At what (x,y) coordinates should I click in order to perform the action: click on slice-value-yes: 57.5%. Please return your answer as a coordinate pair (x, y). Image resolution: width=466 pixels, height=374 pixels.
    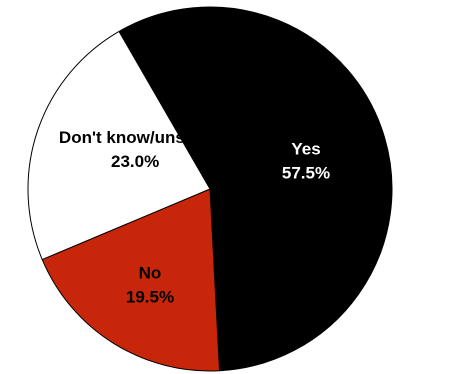
    Looking at the image, I should click on (306, 173).